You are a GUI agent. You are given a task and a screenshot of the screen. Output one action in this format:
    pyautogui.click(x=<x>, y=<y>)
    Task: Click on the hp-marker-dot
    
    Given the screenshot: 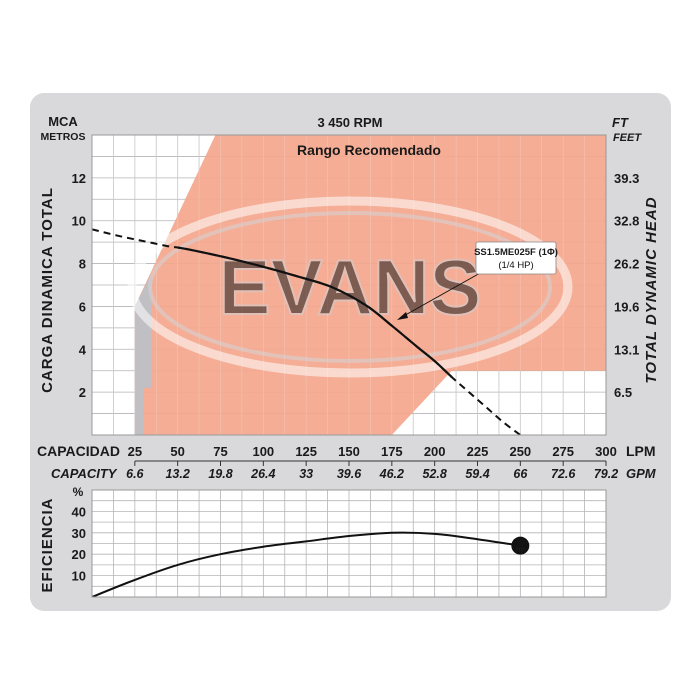 What is the action you would take?
    pyautogui.click(x=520, y=545)
    